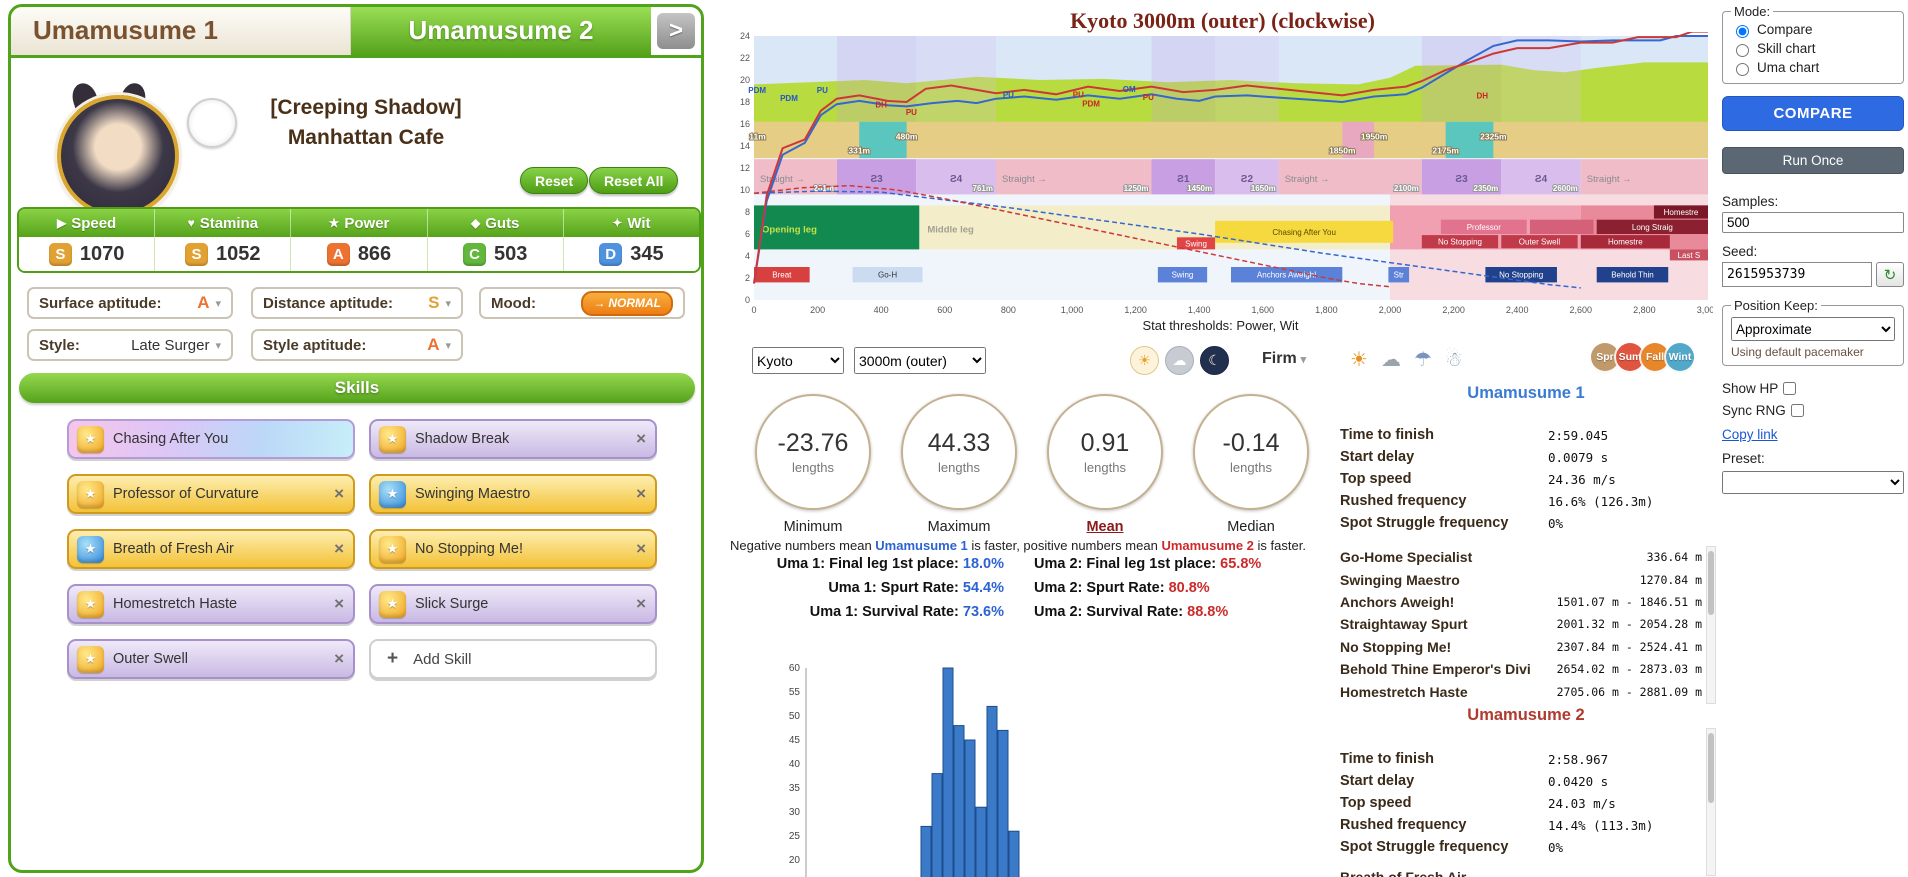 The height and width of the screenshot is (877, 1908). What do you see at coordinates (1144, 360) in the screenshot?
I see `time-sunny-toggle: ☀` at bounding box center [1144, 360].